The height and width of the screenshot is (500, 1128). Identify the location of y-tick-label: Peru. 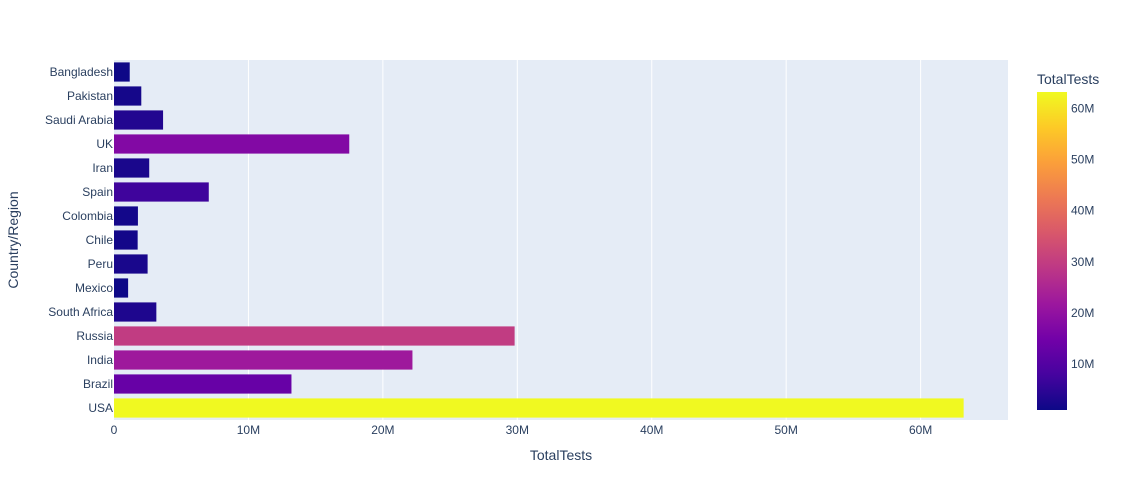
(100, 264).